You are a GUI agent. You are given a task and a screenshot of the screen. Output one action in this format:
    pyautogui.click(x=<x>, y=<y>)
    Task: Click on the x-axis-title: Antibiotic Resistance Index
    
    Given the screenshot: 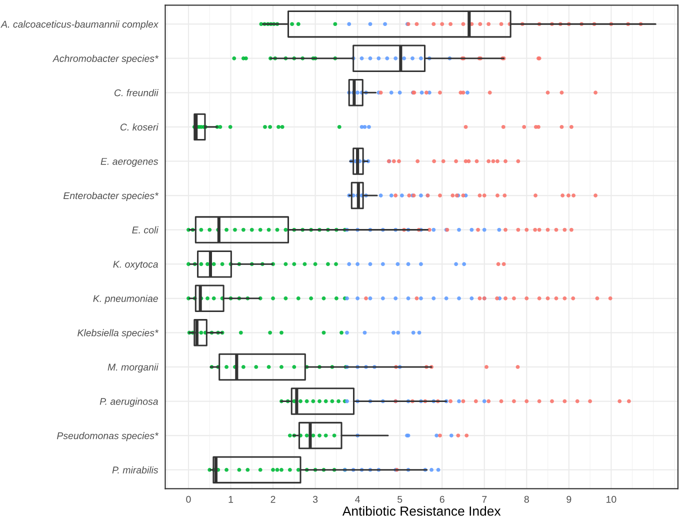 What is the action you would take?
    pyautogui.click(x=421, y=511)
    